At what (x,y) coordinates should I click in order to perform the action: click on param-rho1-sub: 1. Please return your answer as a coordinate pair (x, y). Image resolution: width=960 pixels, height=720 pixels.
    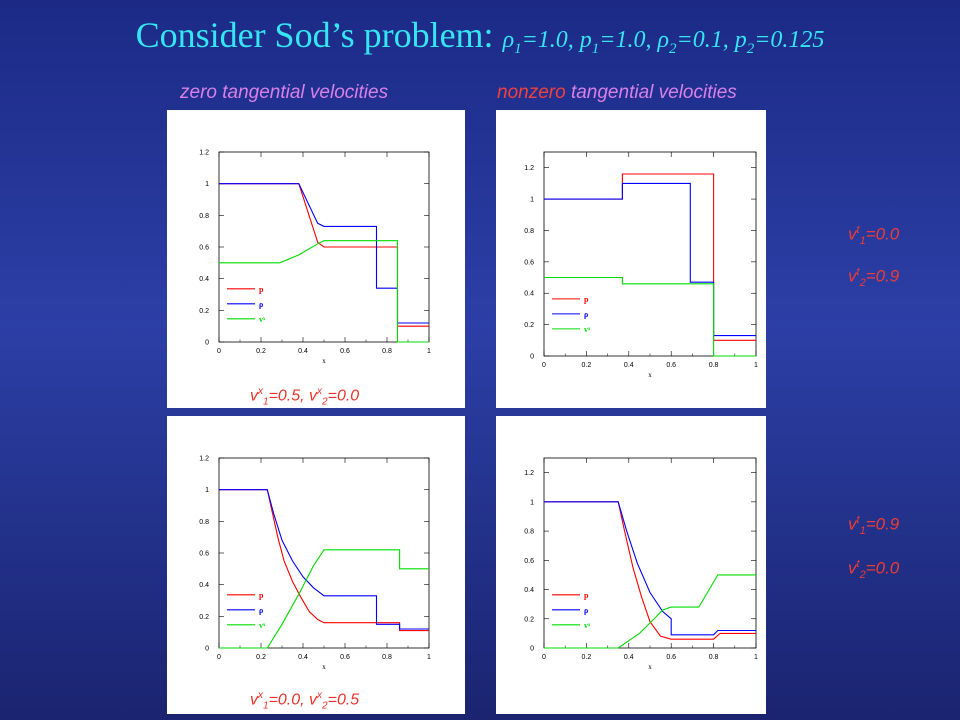
    Looking at the image, I should click on (518, 48).